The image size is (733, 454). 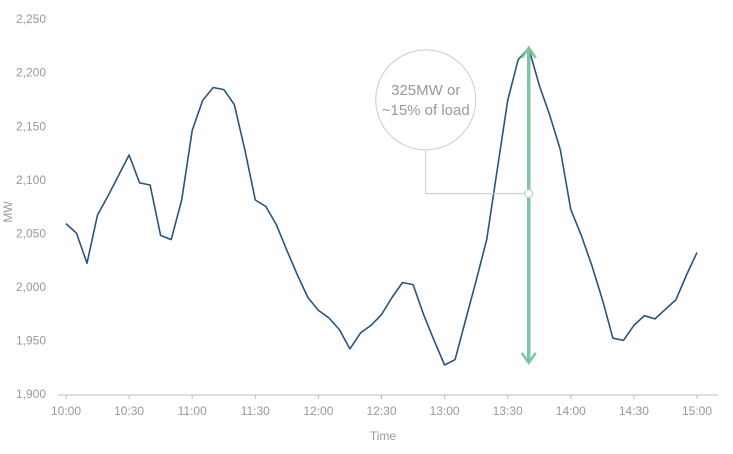 I want to click on y-tick-label: 1,950, so click(x=31, y=341).